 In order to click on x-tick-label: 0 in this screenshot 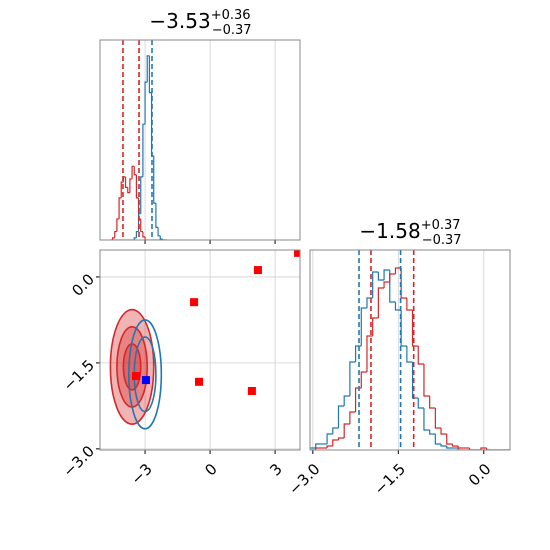, I will do `click(210, 469)`.